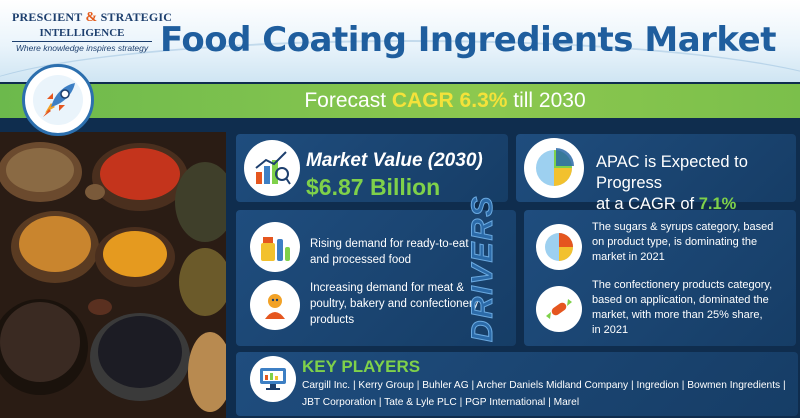 The image size is (800, 418). What do you see at coordinates (483, 268) in the screenshot?
I see `drivers-heading: DRIVERS` at bounding box center [483, 268].